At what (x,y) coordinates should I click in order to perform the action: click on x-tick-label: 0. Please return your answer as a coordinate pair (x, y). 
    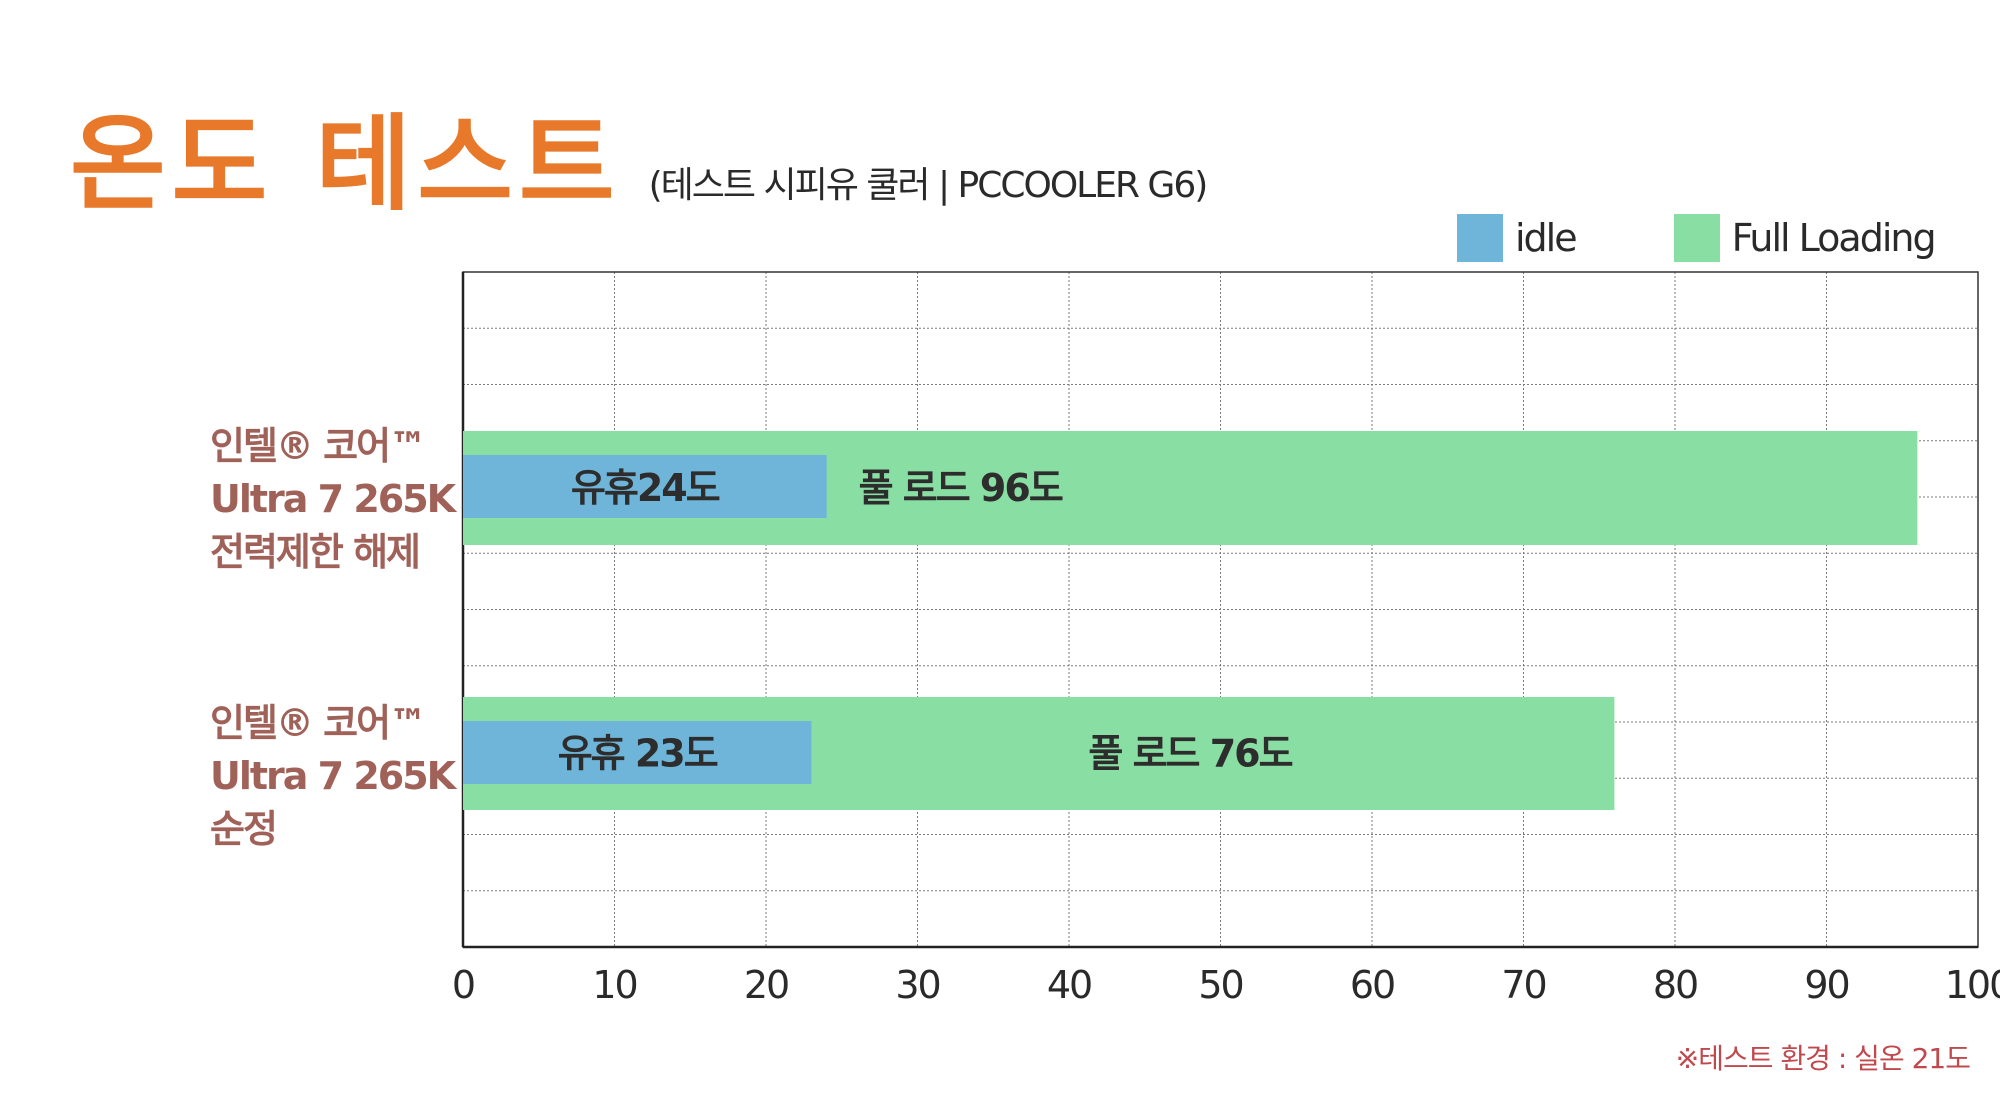
    Looking at the image, I should click on (463, 985).